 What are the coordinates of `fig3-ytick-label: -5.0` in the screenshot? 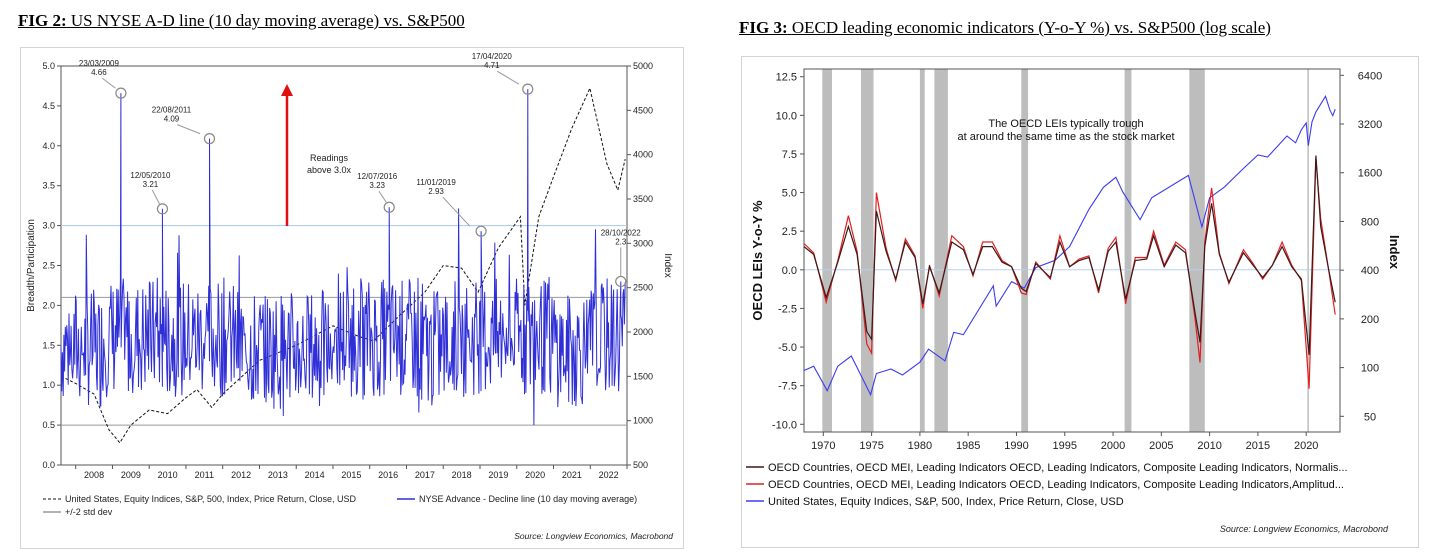 It's located at (787, 348).